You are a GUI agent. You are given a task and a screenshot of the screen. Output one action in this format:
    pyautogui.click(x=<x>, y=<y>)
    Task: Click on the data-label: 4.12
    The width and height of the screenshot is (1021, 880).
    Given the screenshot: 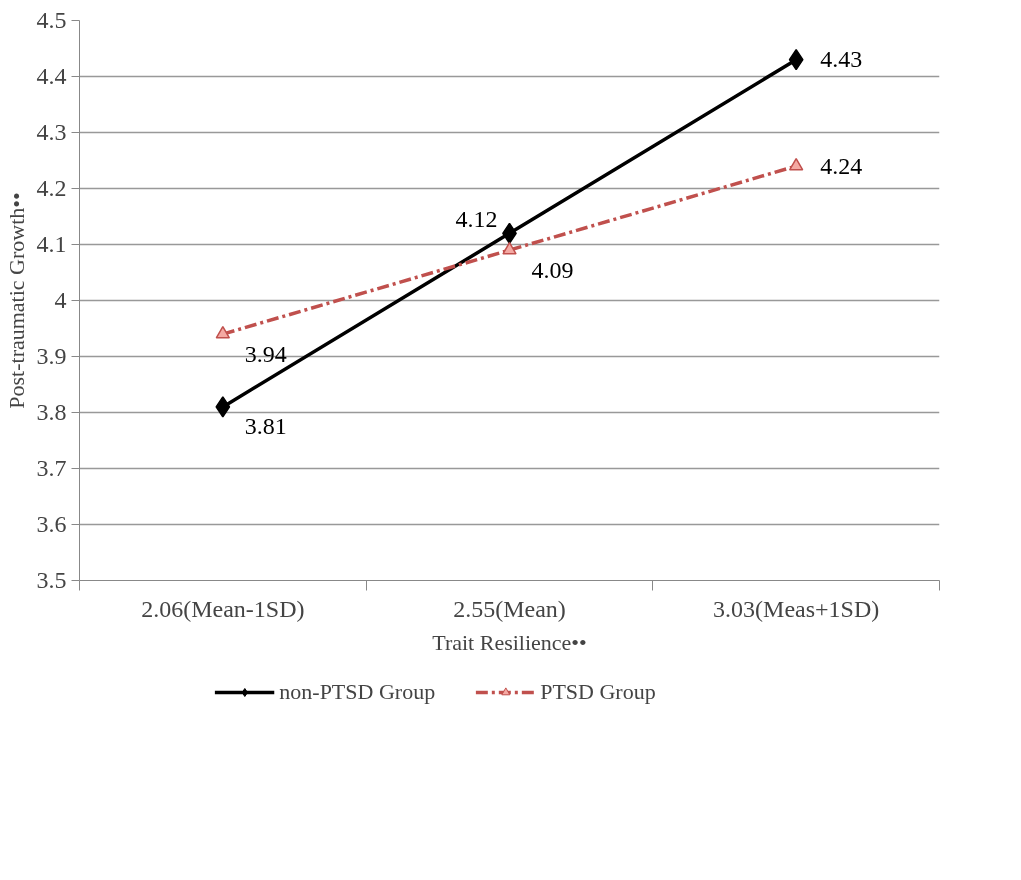 What is the action you would take?
    pyautogui.click(x=476, y=218)
    